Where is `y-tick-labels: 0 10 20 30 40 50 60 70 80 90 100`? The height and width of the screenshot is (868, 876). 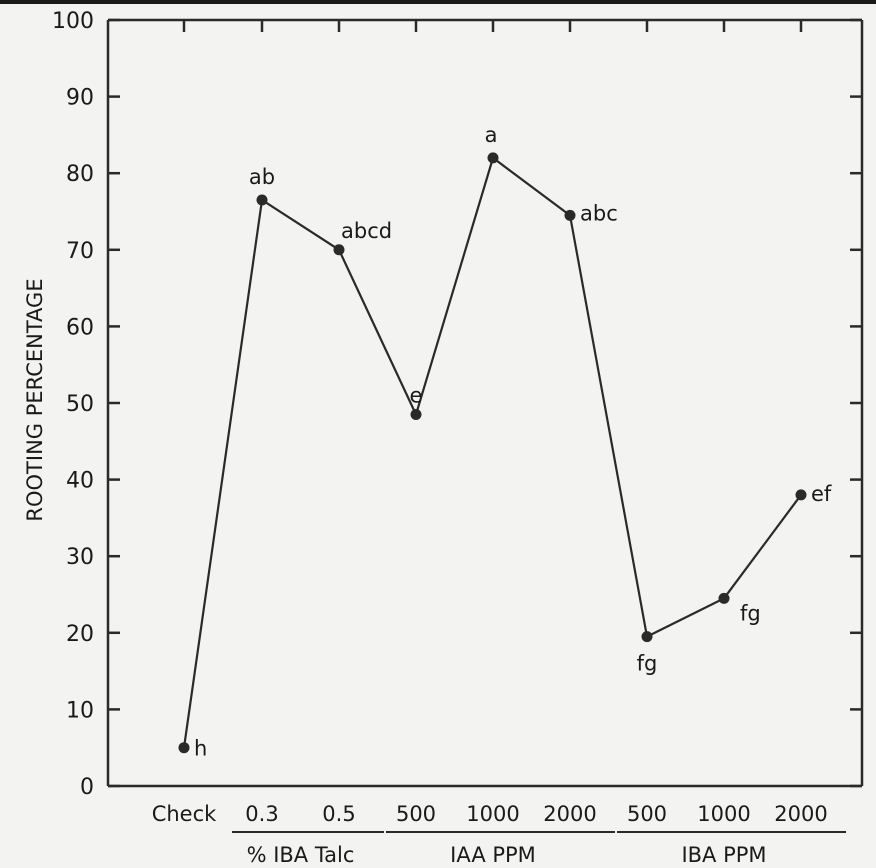 y-tick-labels: 0 10 20 30 40 50 60 70 80 90 100 is located at coordinates (73, 404).